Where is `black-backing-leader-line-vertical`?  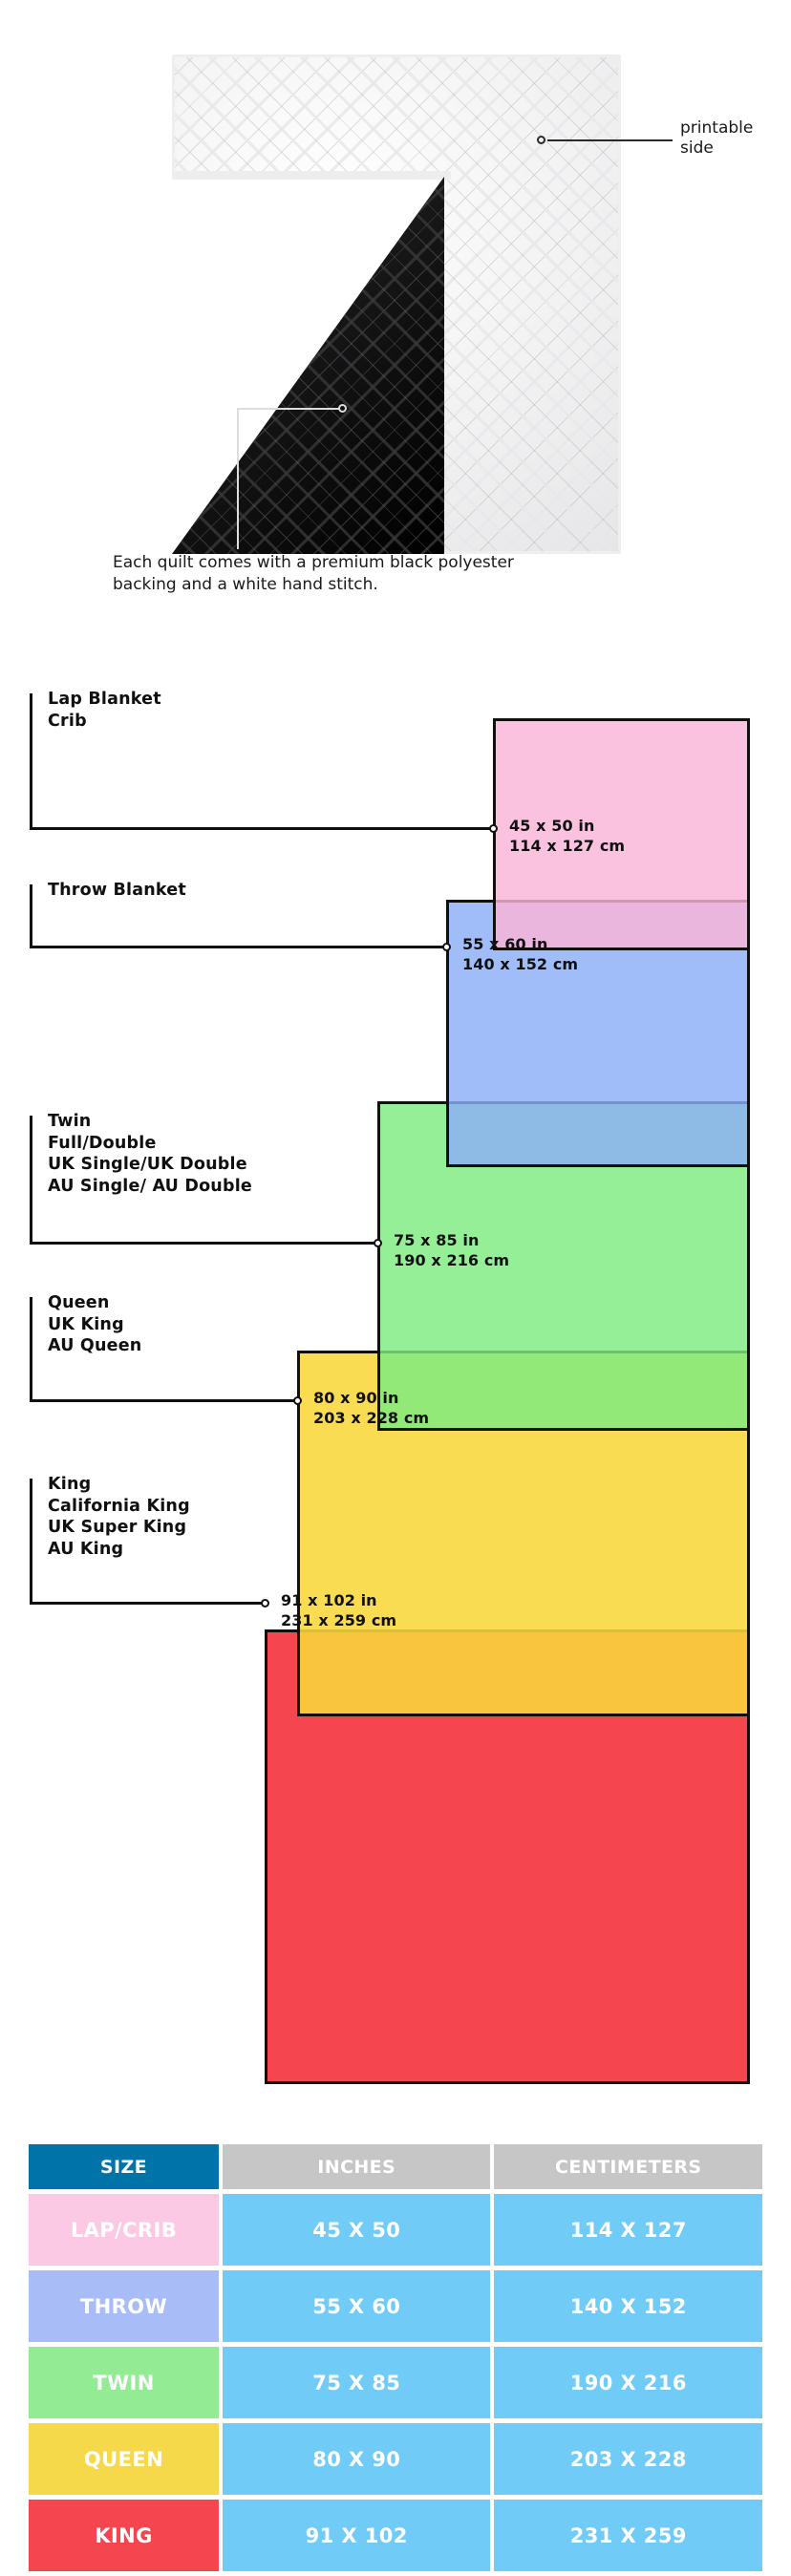
black-backing-leader-line-vertical is located at coordinates (238, 478).